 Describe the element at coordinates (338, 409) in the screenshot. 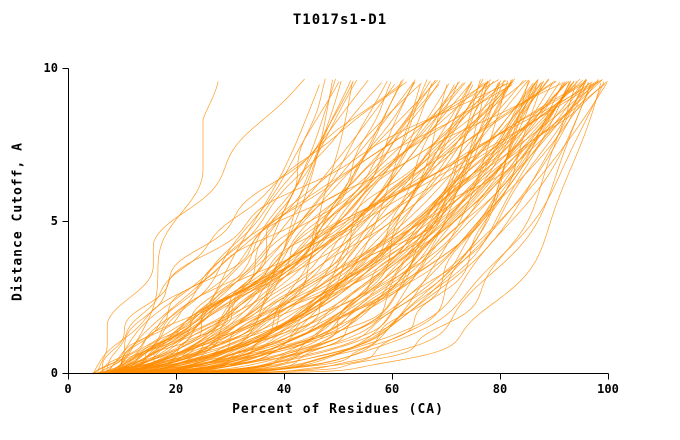

I see `x-axis-label: Percent of Residues (CA)` at that location.